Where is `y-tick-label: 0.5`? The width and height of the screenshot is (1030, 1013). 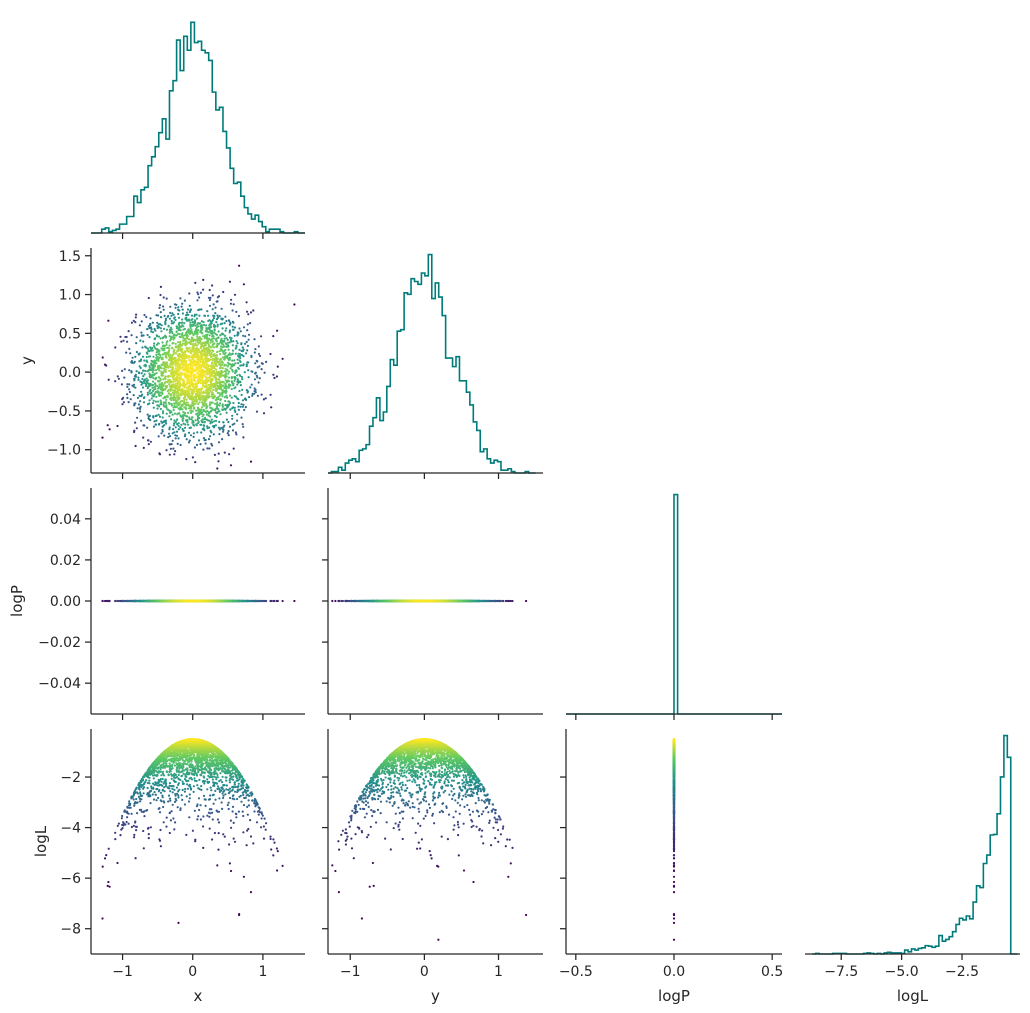
y-tick-label: 0.5 is located at coordinates (70, 334).